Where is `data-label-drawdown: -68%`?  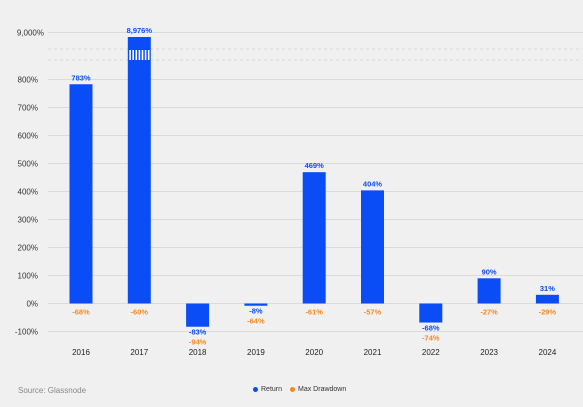 data-label-drawdown: -68% is located at coordinates (81, 312).